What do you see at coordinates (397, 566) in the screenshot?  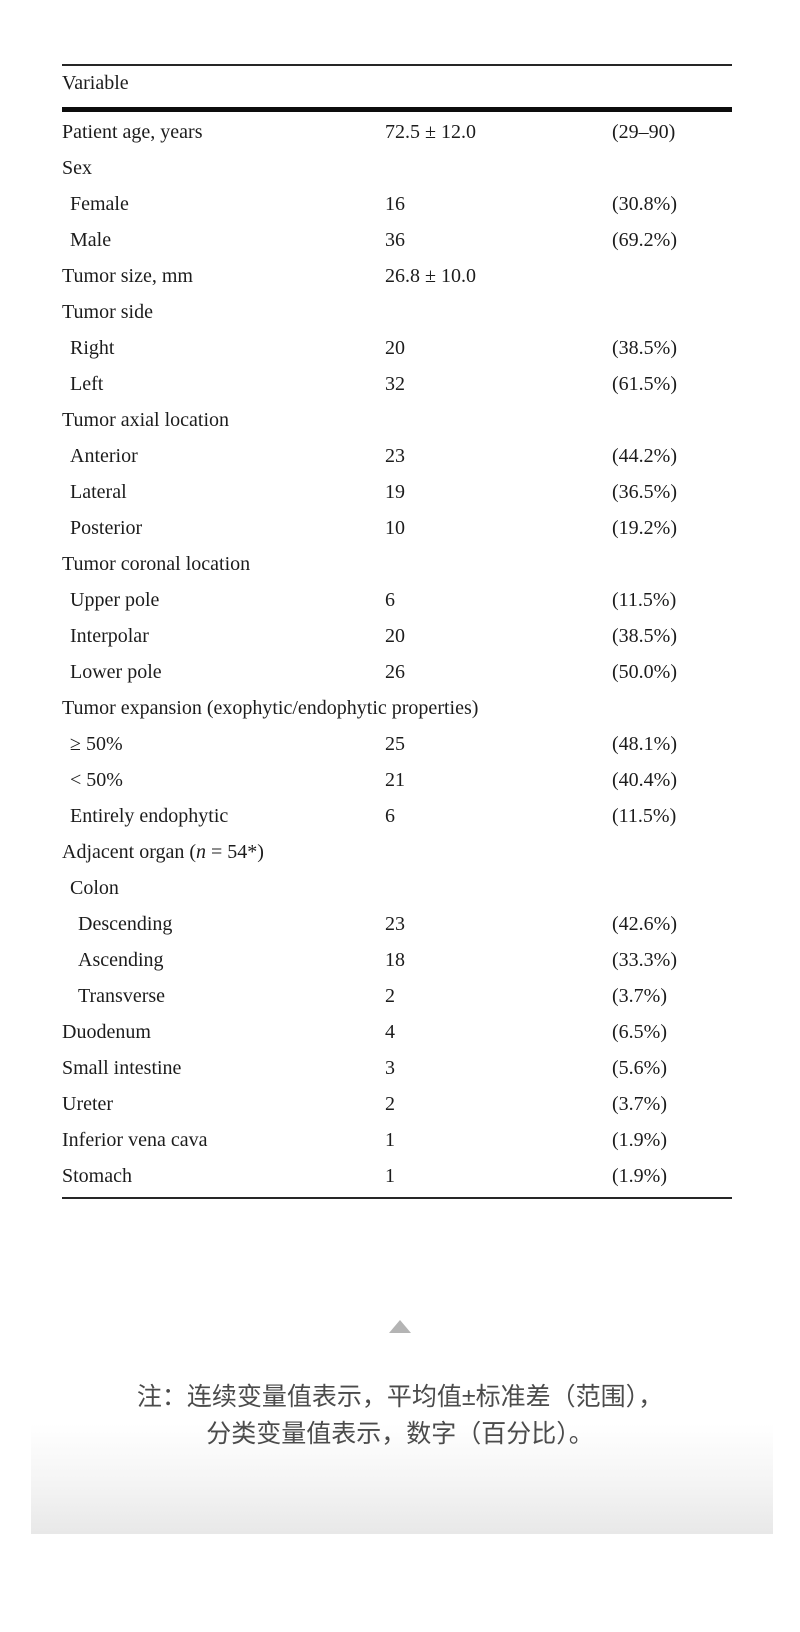 I see `table-row: Tumor coronal location` at bounding box center [397, 566].